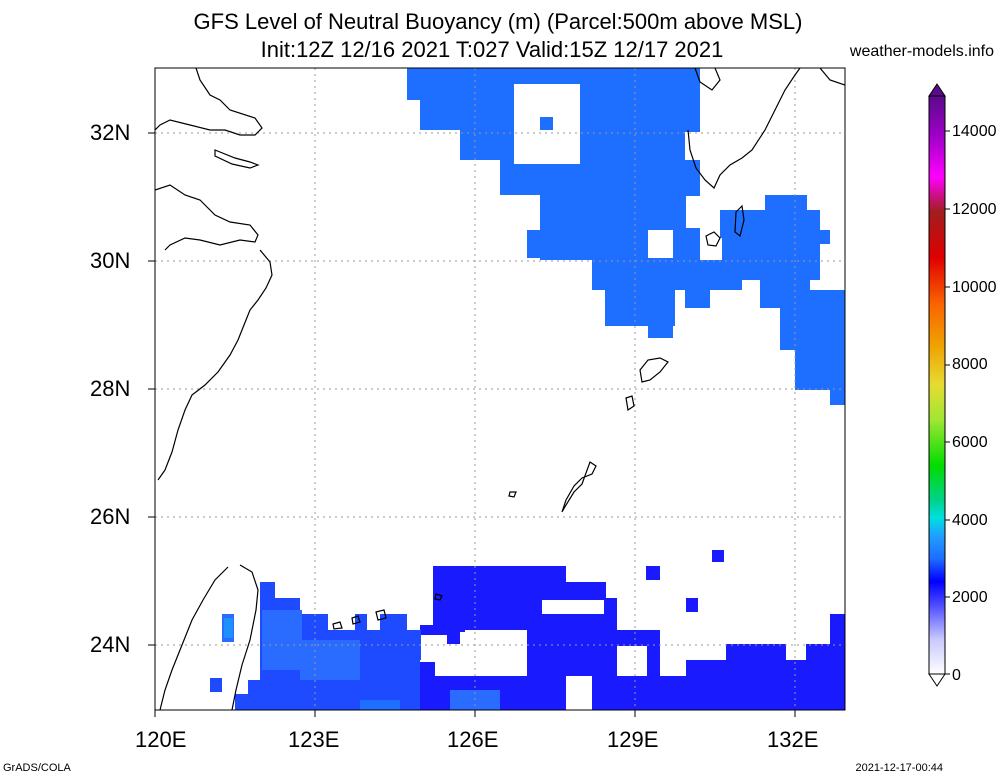  I want to click on colorbar-label-10000: 10000, so click(974, 287).